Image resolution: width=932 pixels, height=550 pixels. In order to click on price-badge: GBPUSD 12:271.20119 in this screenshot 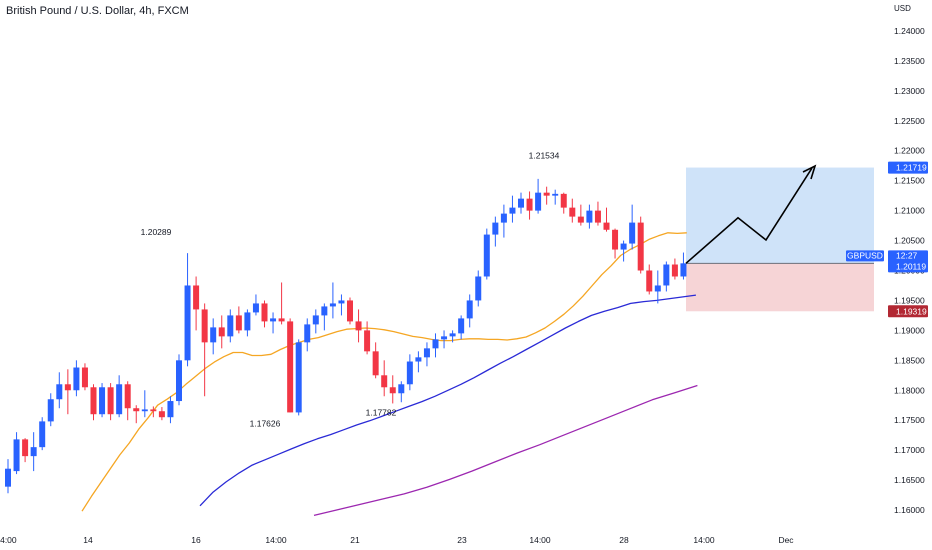, I will do `click(887, 261)`.